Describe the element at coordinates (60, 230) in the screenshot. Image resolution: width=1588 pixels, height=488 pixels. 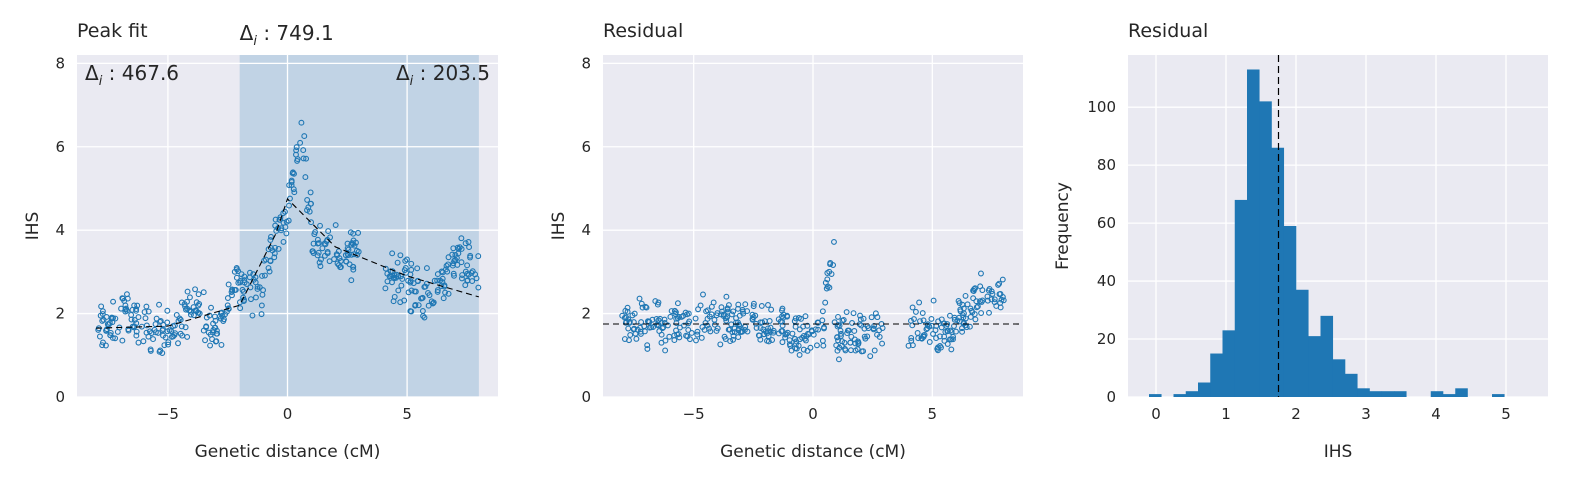
I see `y-tick-label: 4` at that location.